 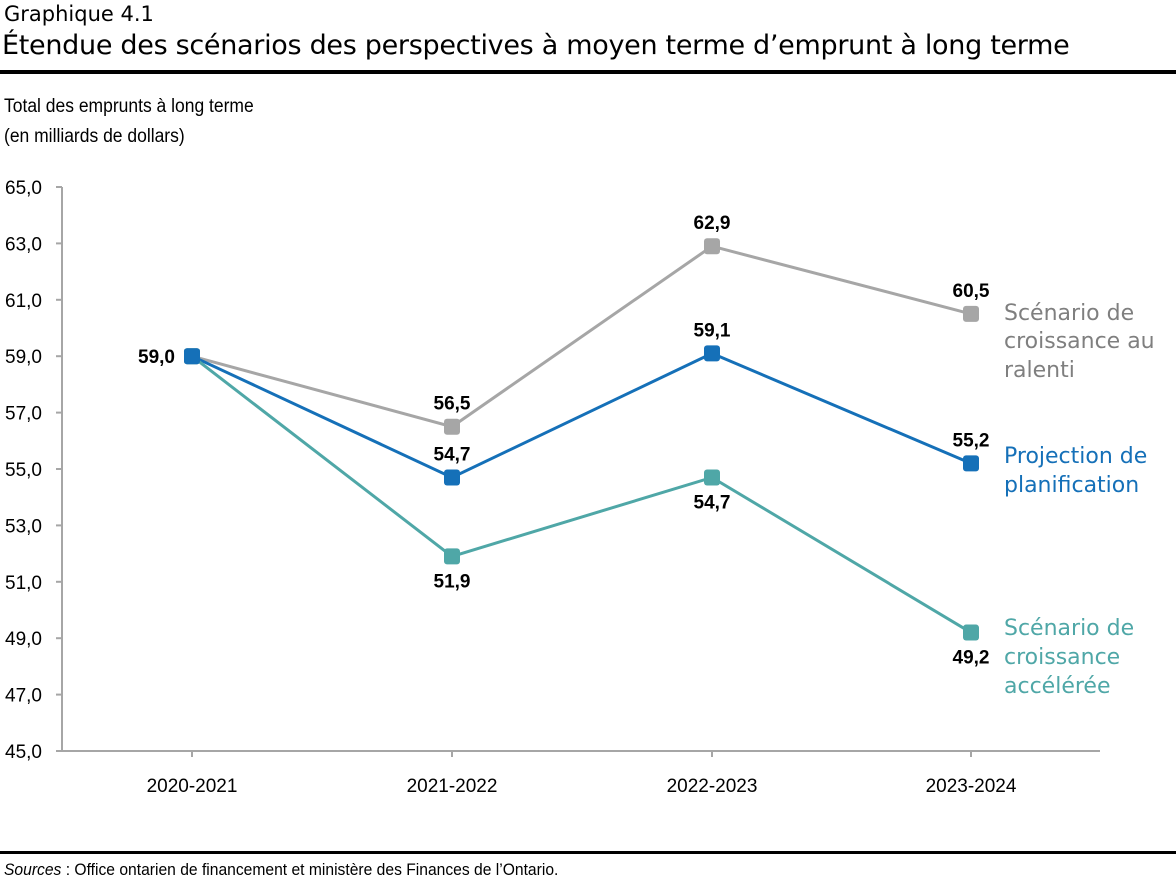 I want to click on x-tick-label: 2022-2023, so click(x=712, y=786).